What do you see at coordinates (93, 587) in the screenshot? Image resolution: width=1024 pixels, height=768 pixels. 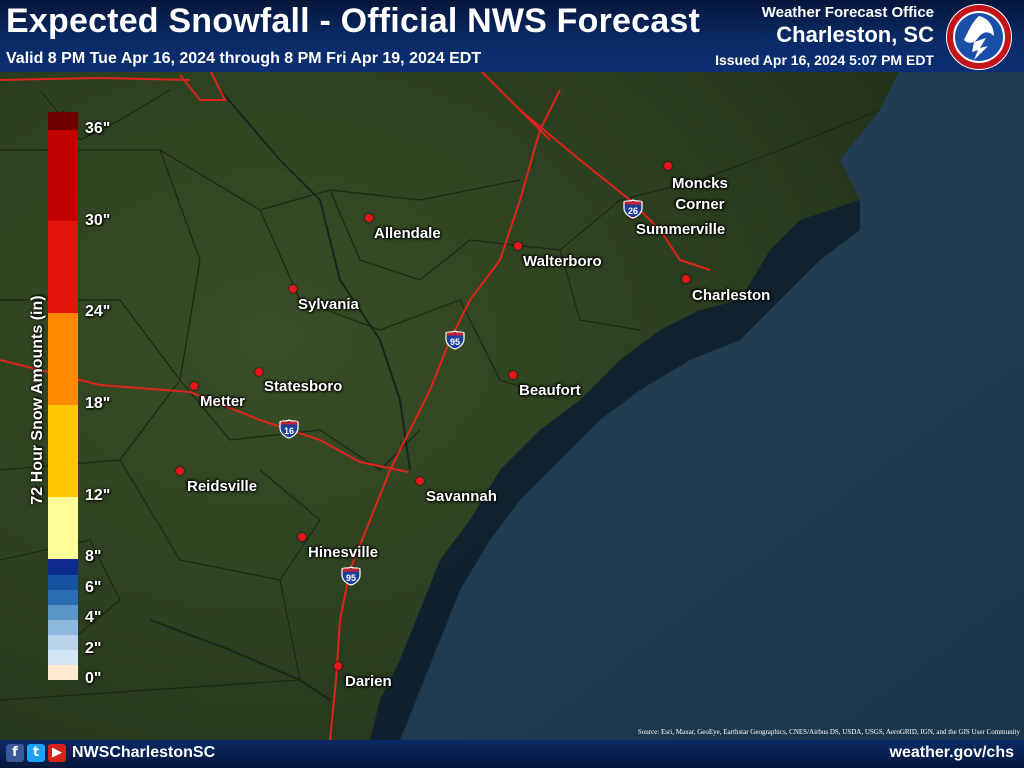 I see `legend-tick-label: 6"` at bounding box center [93, 587].